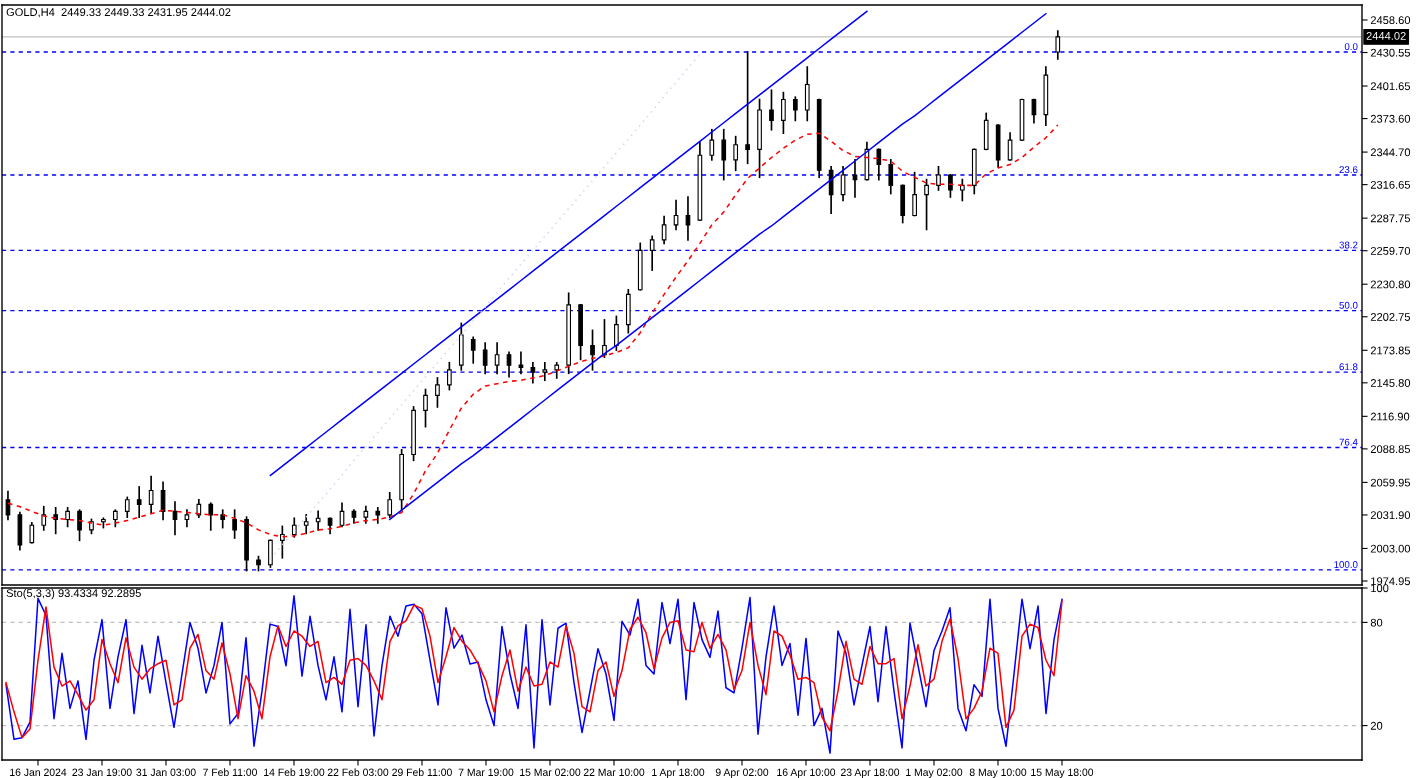  What do you see at coordinates (1390, 284) in the screenshot?
I see `y-tick-label: 2230.80` at bounding box center [1390, 284].